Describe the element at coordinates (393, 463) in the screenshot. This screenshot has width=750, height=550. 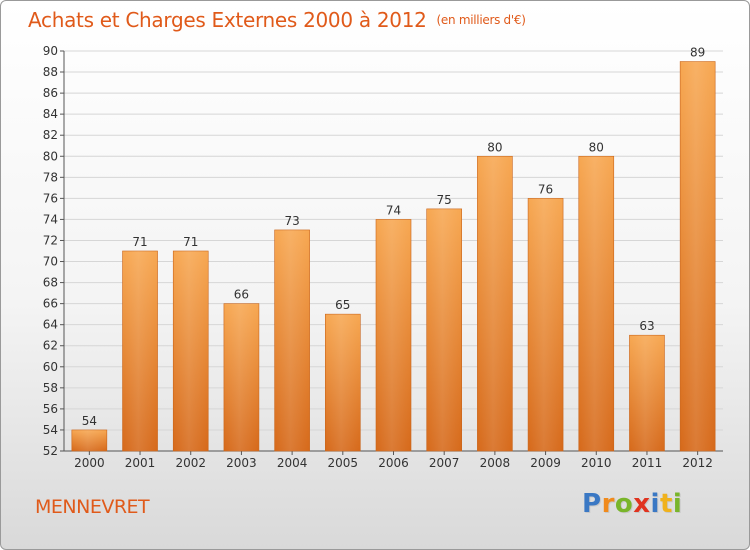
I see `x-tick-label: 2006` at that location.